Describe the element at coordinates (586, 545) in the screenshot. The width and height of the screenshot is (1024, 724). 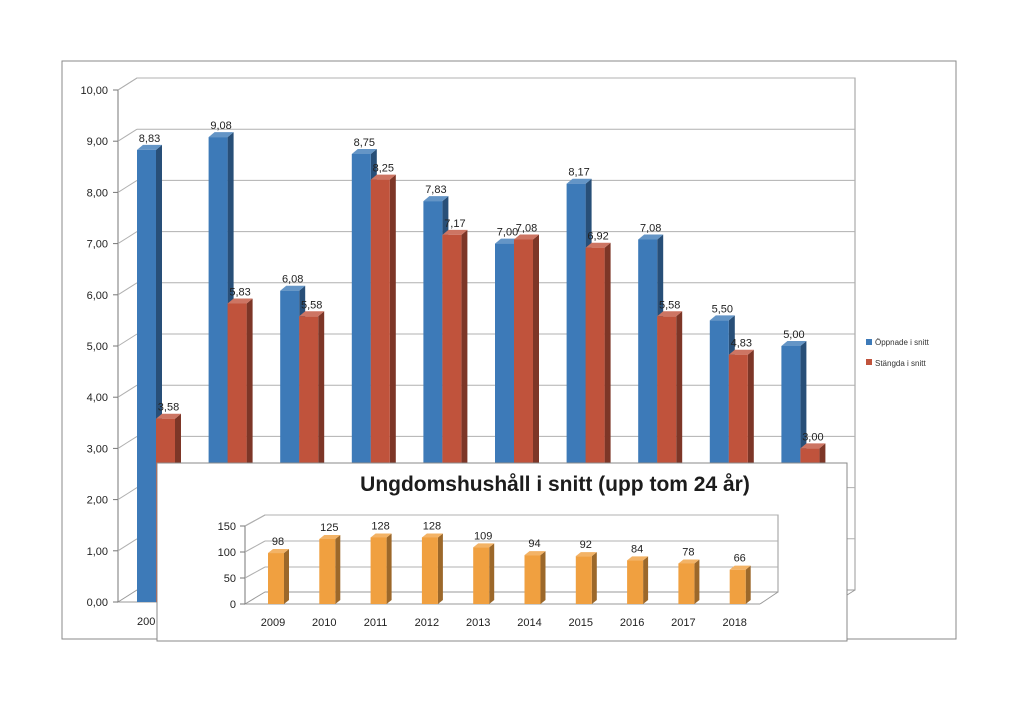
I see `inset-data-label: 92` at that location.